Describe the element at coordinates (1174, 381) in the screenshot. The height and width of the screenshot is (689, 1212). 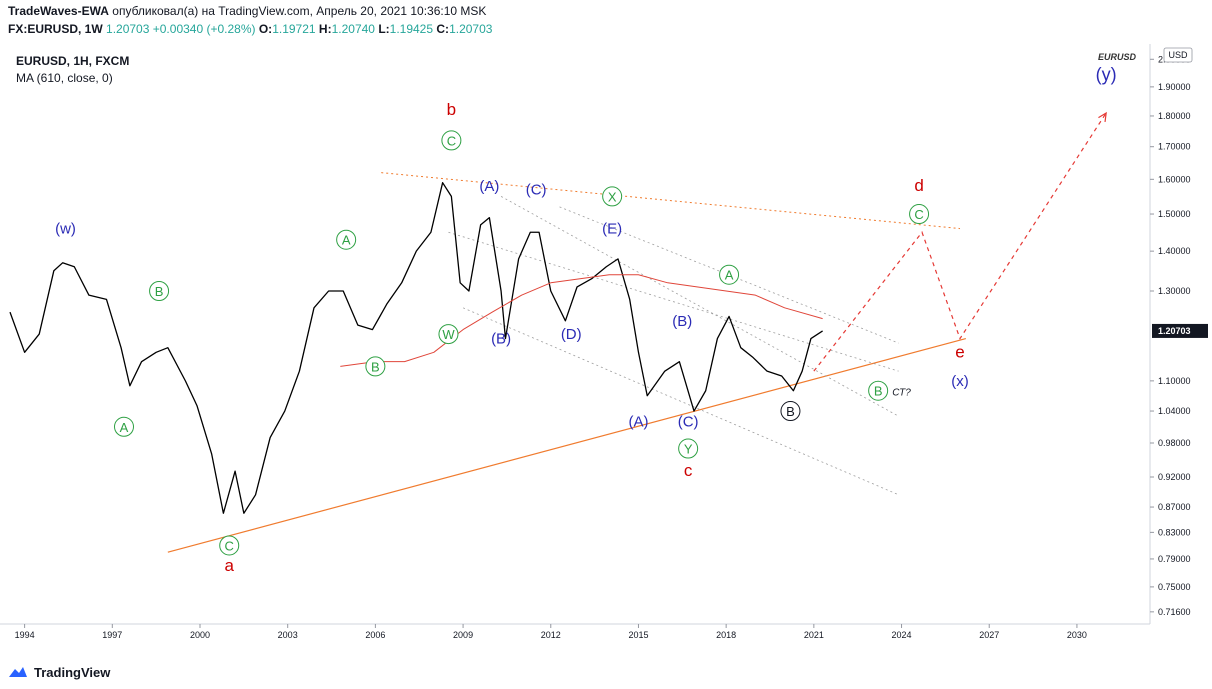
I see `y-tick-label: 1.10000` at that location.